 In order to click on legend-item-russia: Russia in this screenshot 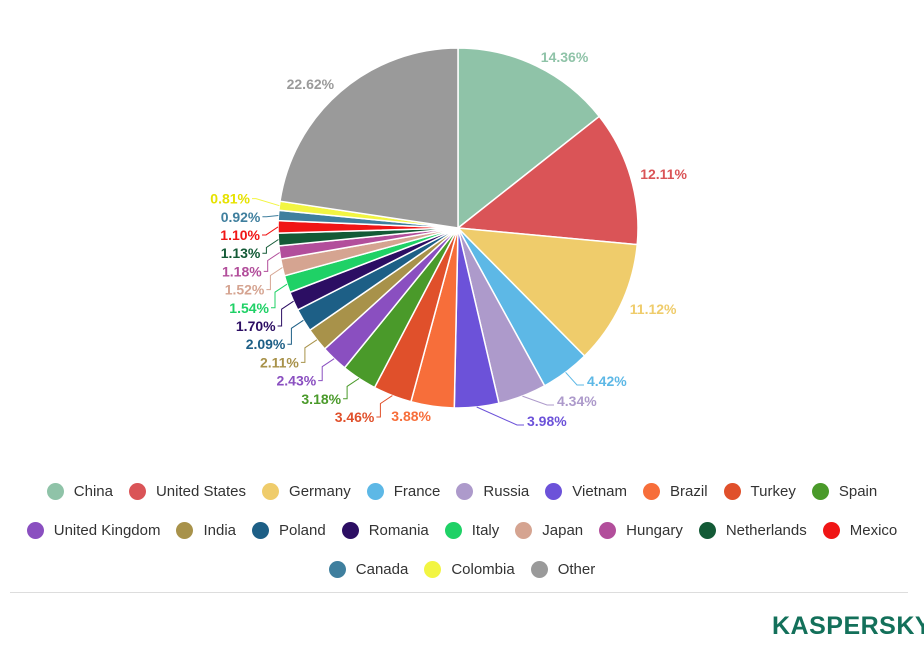, I will do `click(492, 491)`.